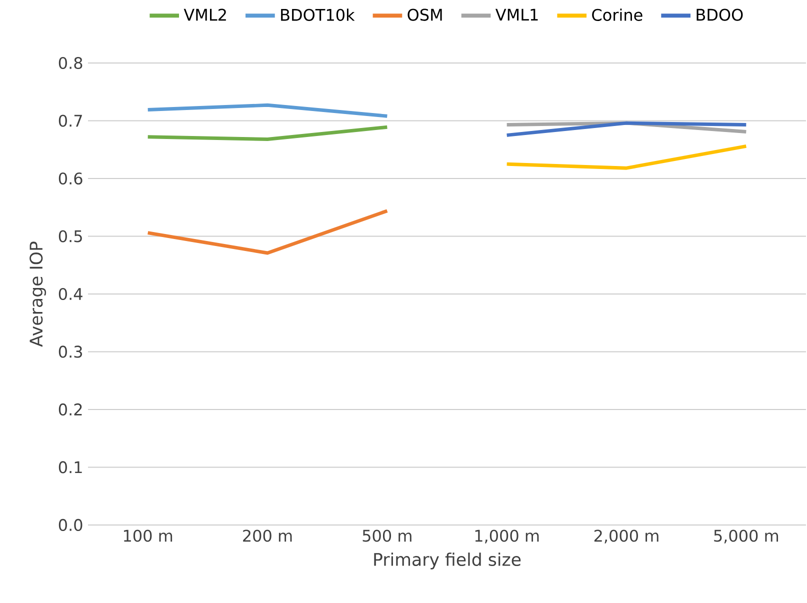  Describe the element at coordinates (516, 14) in the screenshot. I see `legend-label: VML1` at that location.